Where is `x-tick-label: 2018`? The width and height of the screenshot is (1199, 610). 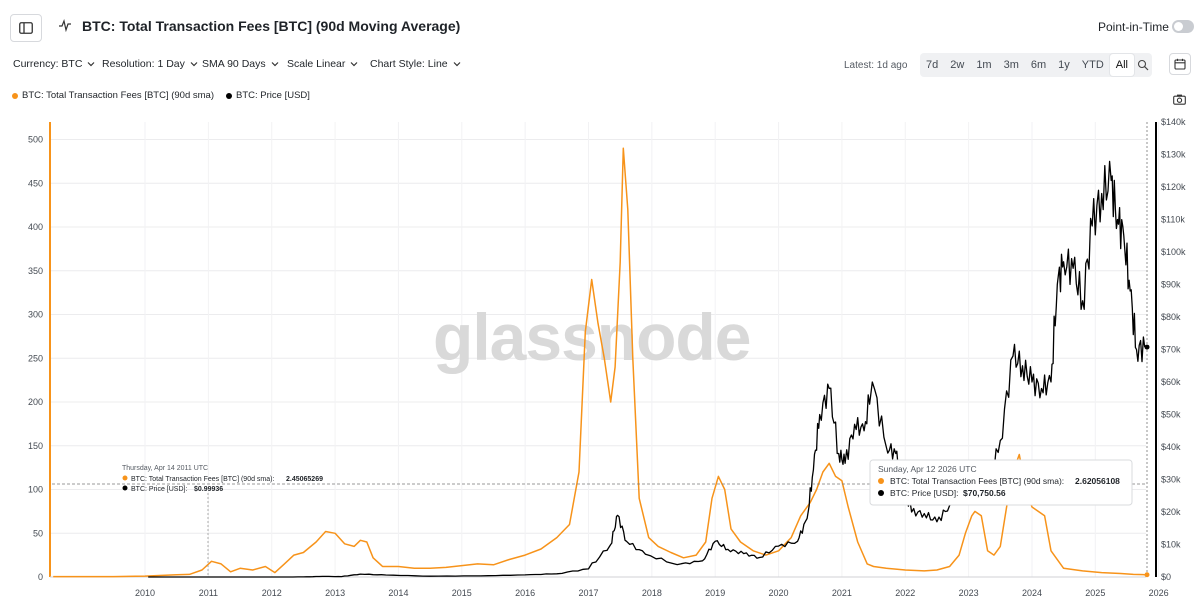 x-tick-label: 2018 is located at coordinates (652, 593).